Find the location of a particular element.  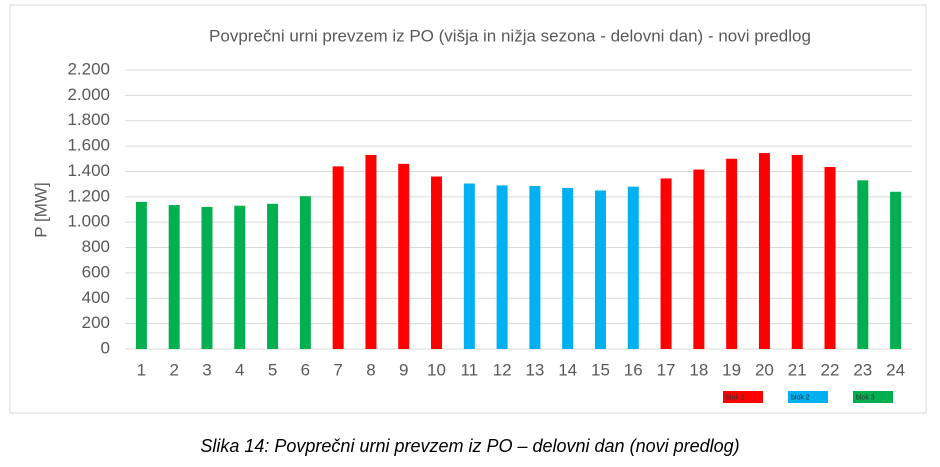

x-tick-label: 16 is located at coordinates (633, 369).